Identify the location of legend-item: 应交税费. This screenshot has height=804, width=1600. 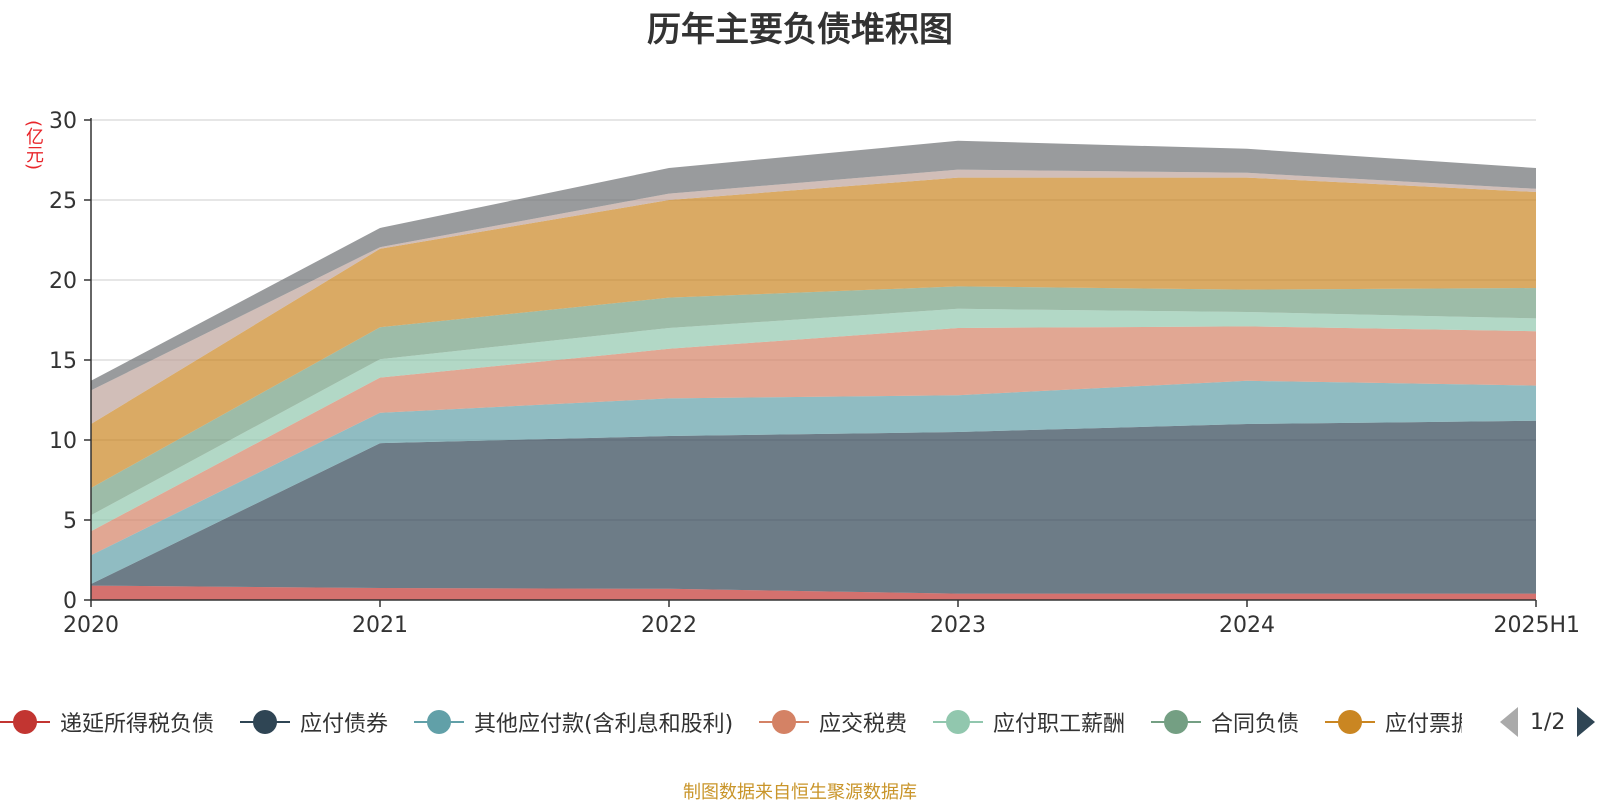
(833, 722).